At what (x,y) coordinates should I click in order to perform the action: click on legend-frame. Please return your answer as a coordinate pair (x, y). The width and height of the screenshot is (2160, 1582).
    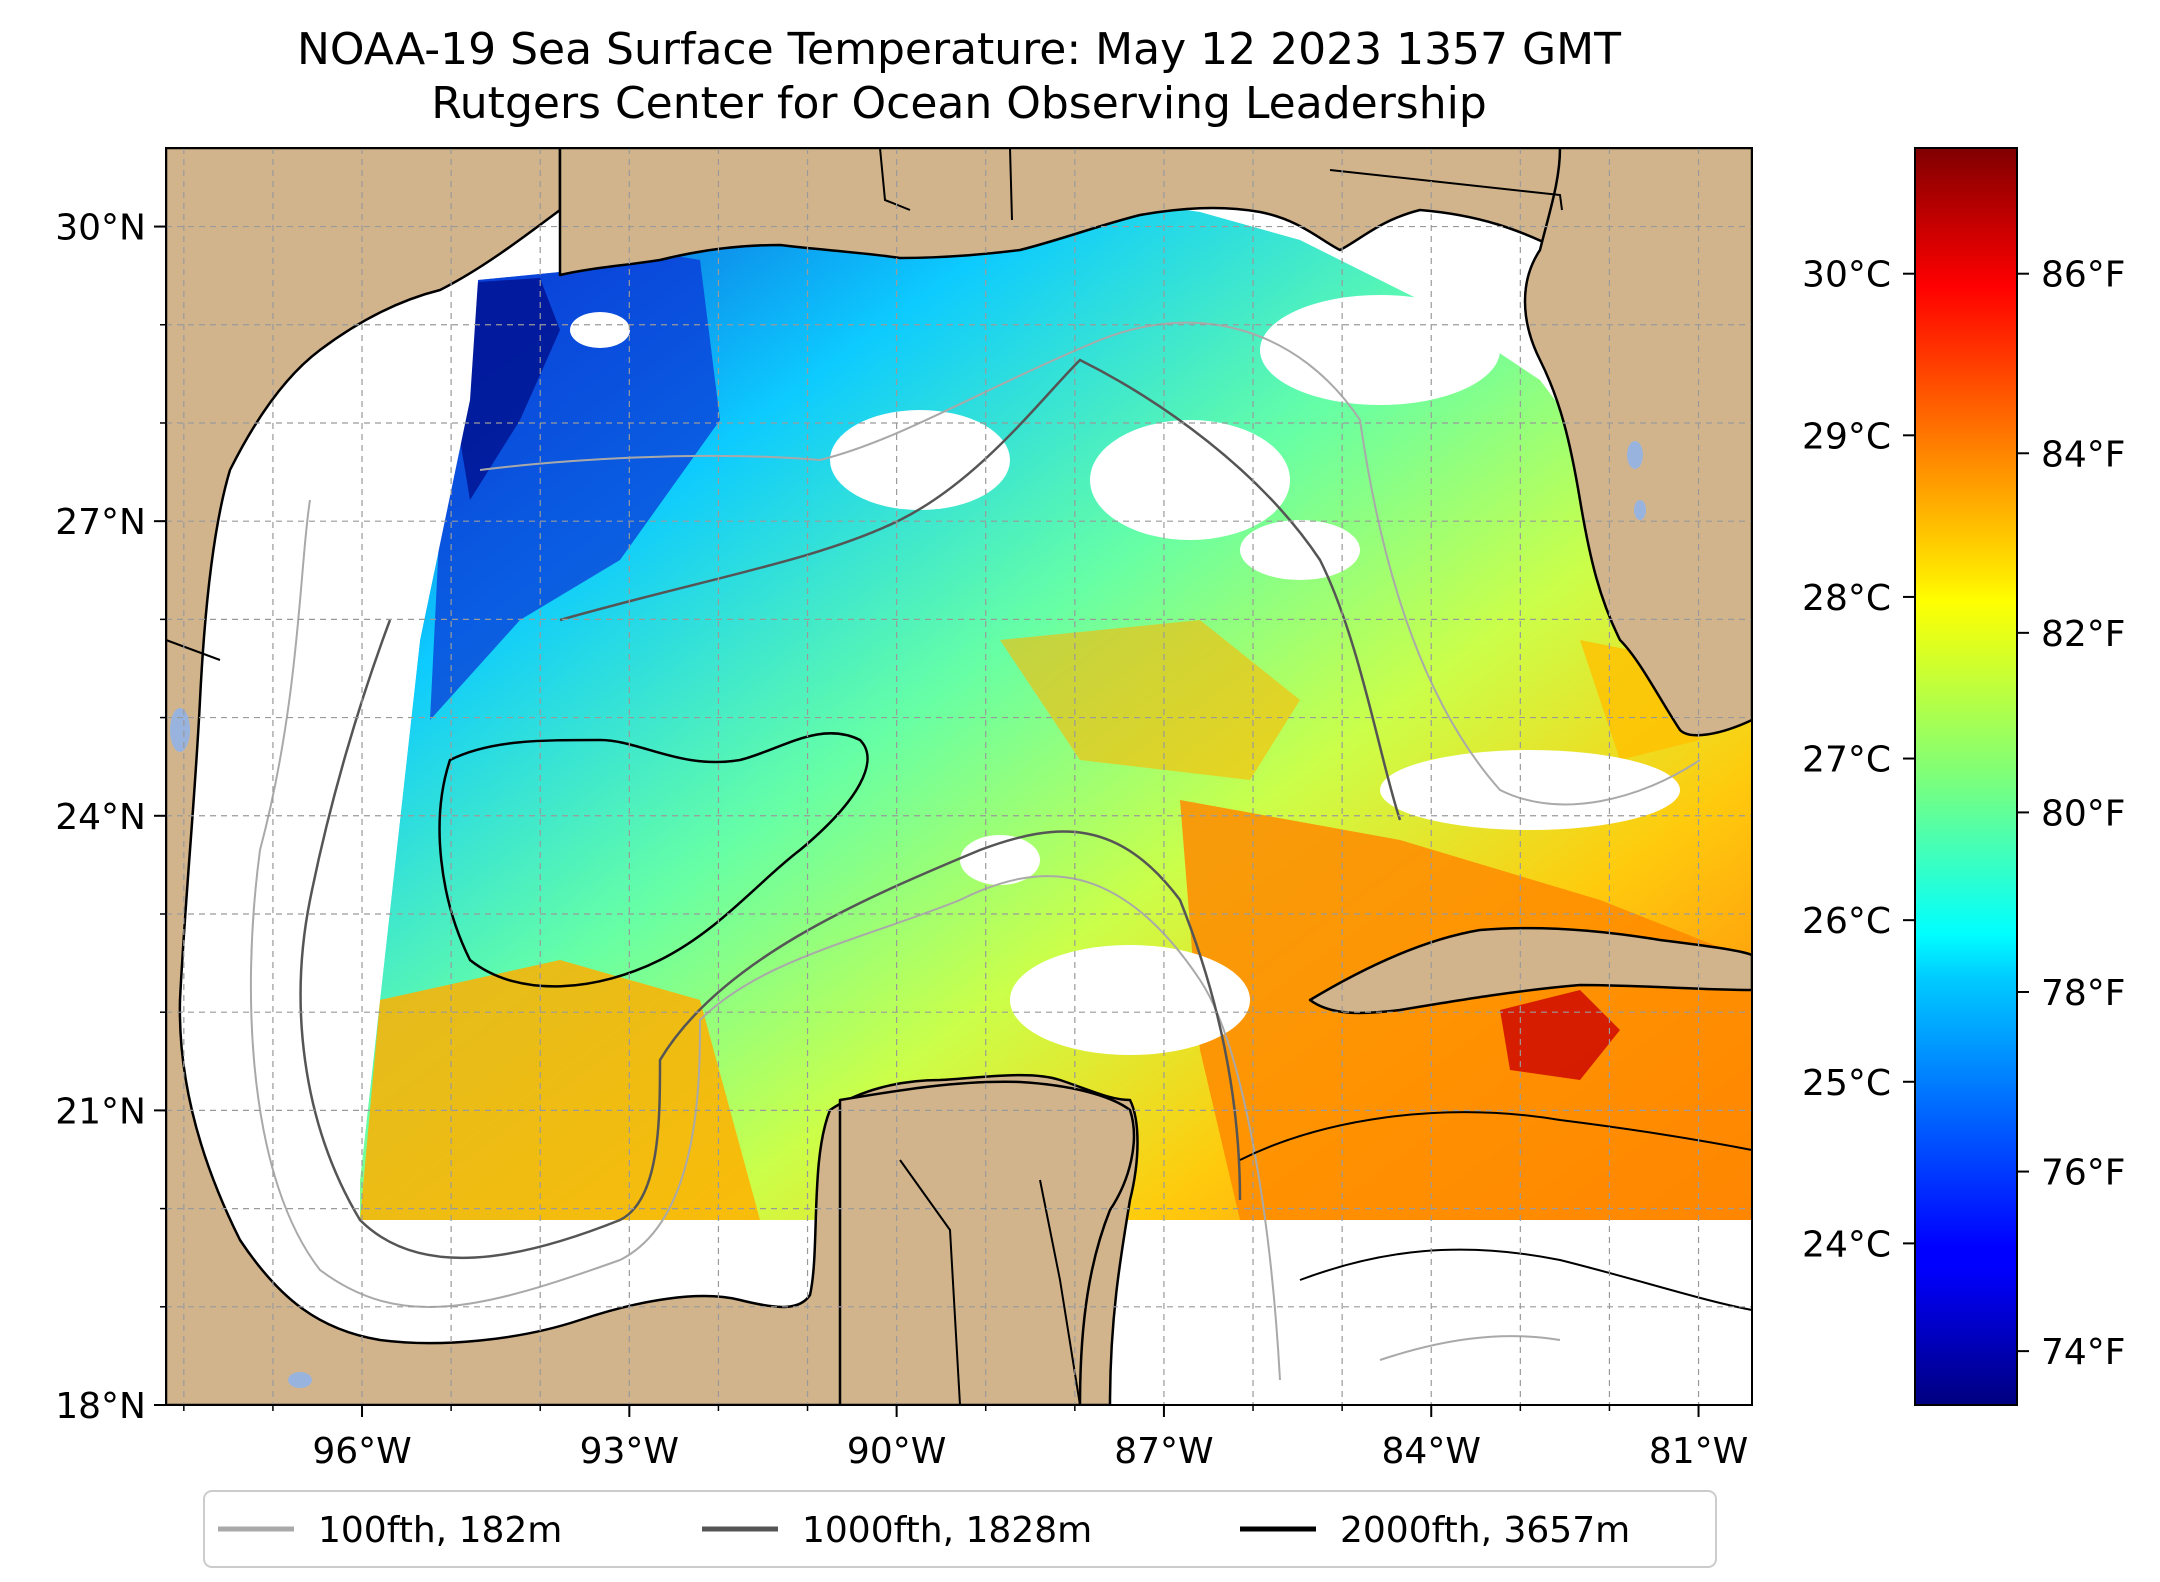
    Looking at the image, I should click on (960, 1529).